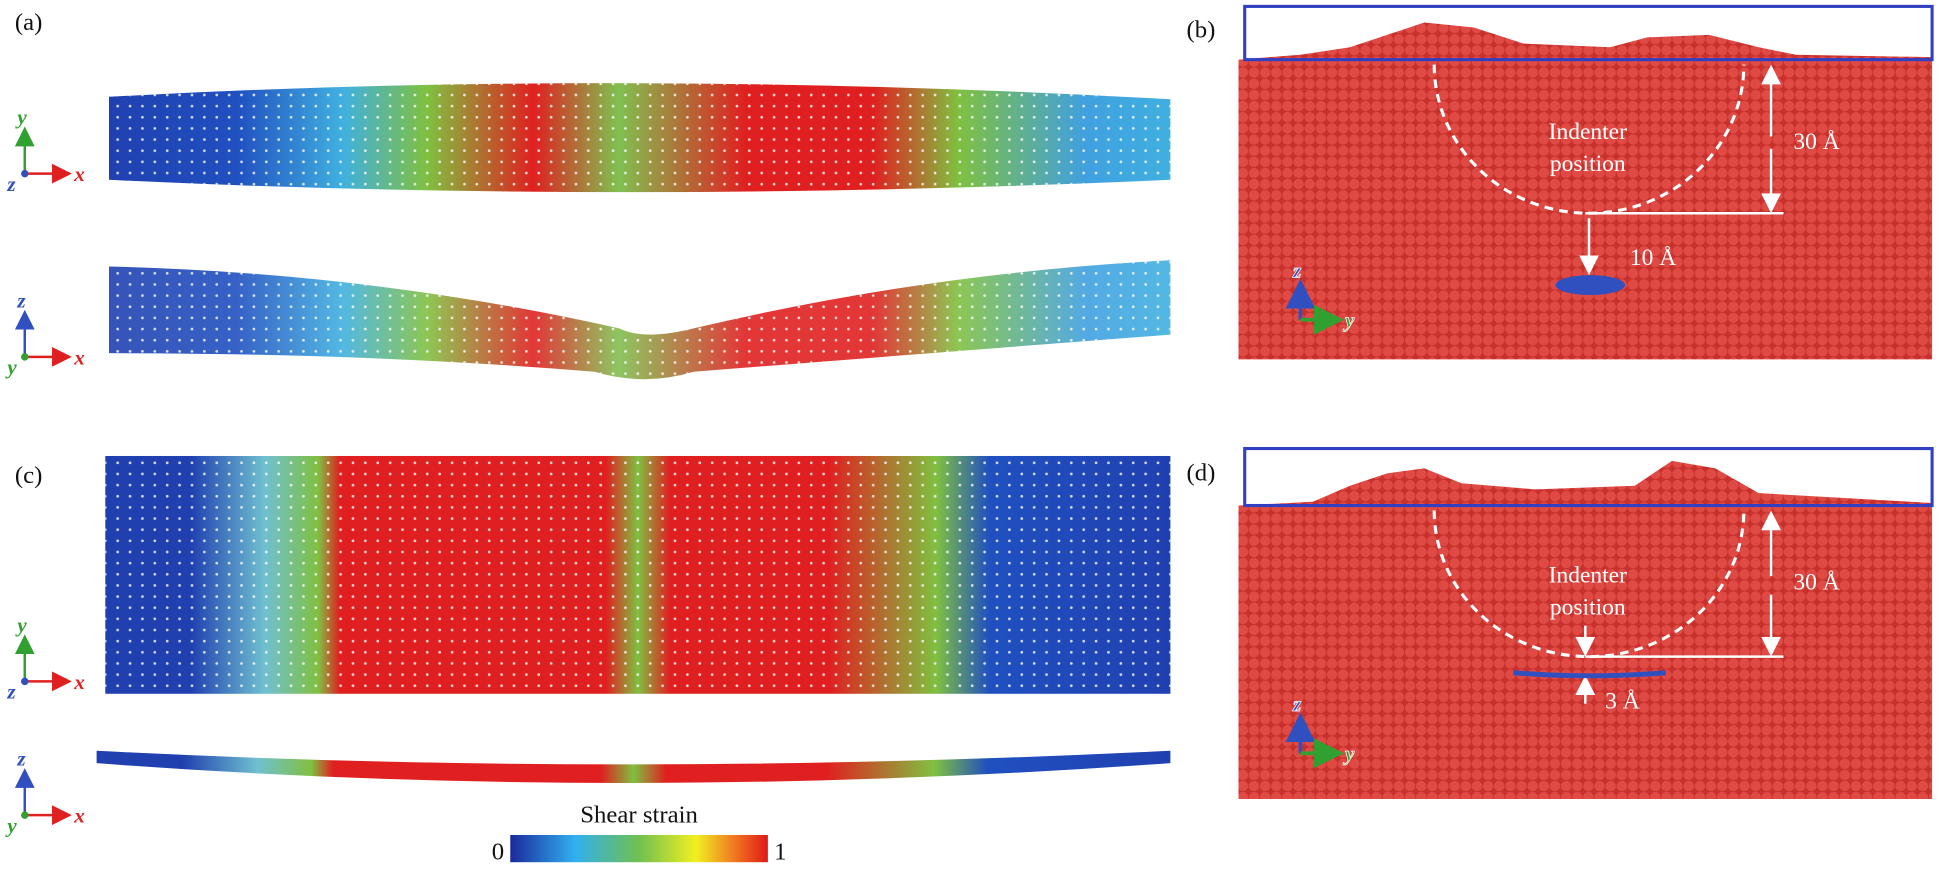 The width and height of the screenshot is (1942, 881). Describe the element at coordinates (780, 852) in the screenshot. I see `colorbar-max: 1` at that location.